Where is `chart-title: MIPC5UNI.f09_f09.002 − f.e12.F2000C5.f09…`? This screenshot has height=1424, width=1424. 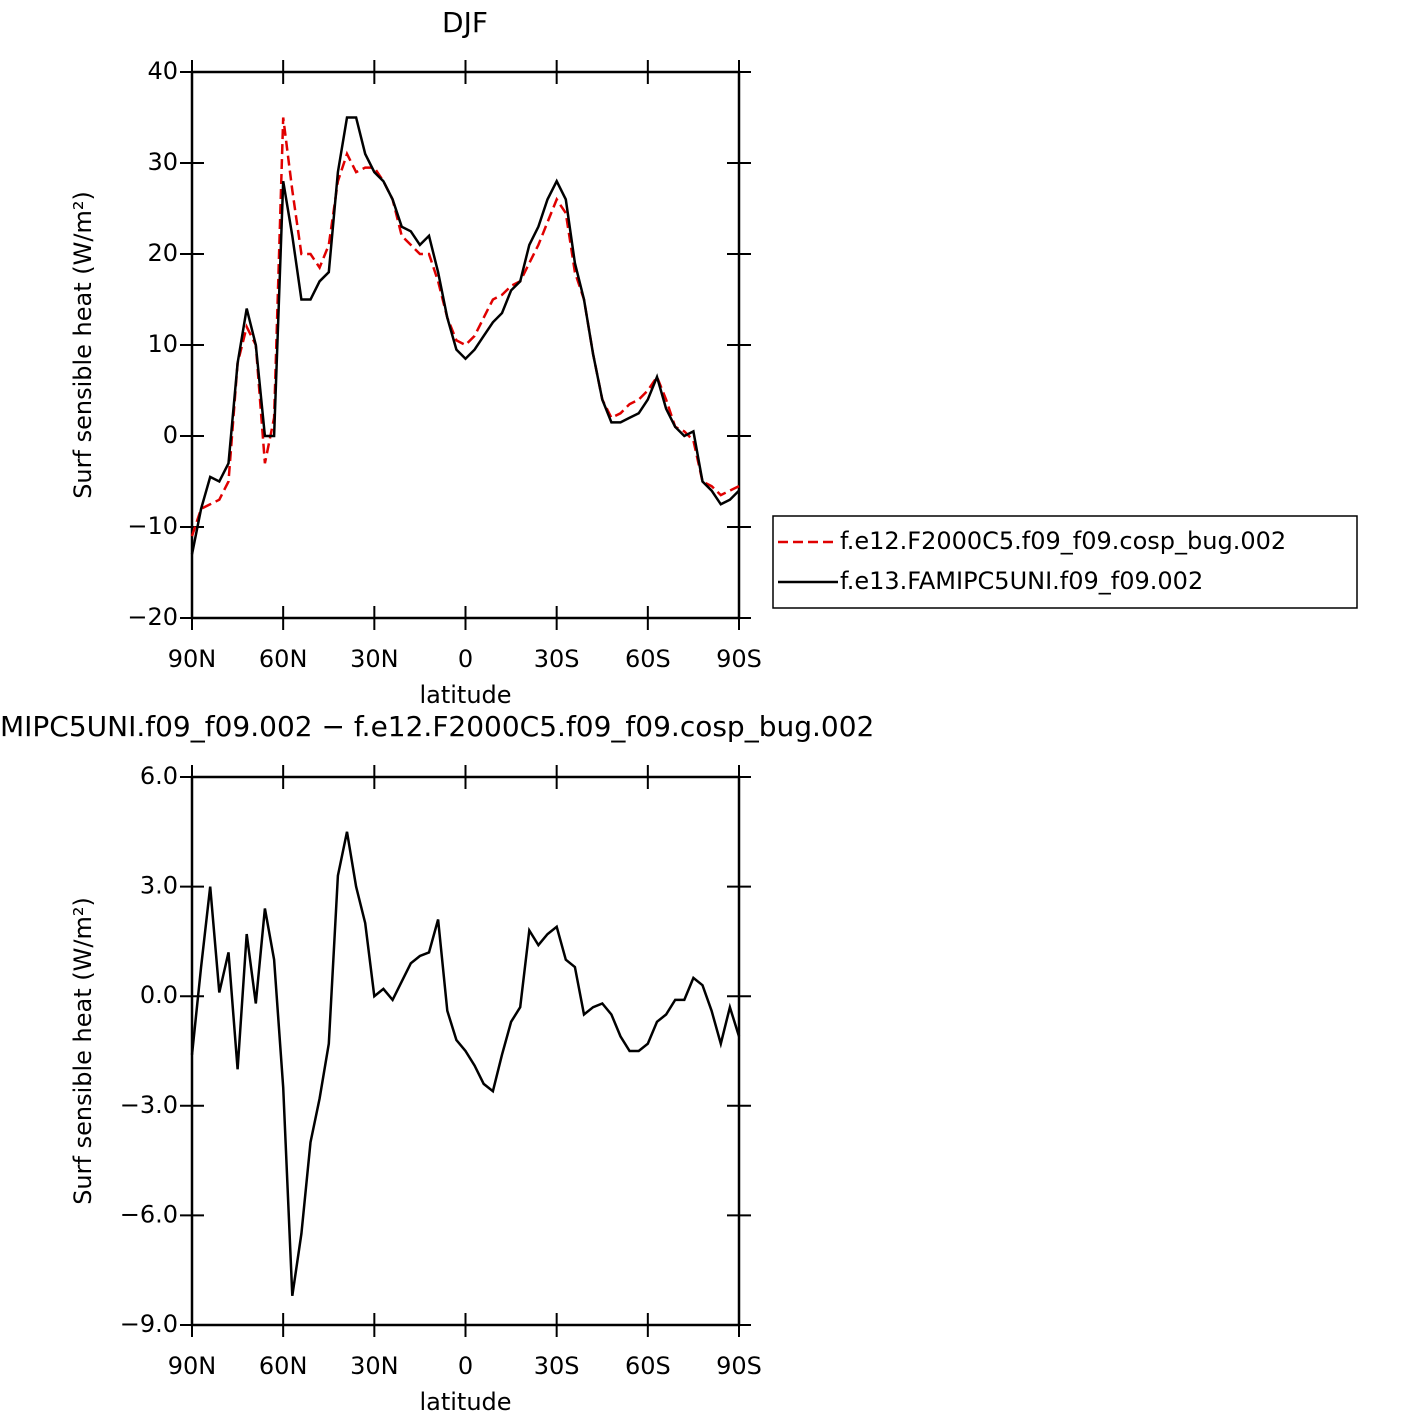 chart-title: MIPC5UNI.f09_f09.002 − f.e12.F2000C5.f09… is located at coordinates (437, 726).